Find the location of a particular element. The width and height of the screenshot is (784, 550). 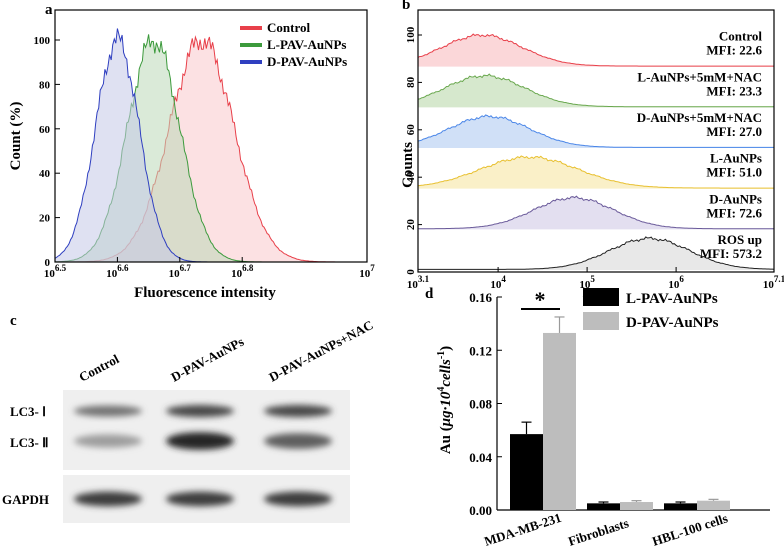

panel-d-y-tick-label-2: 0.08 is located at coordinates (480, 404).